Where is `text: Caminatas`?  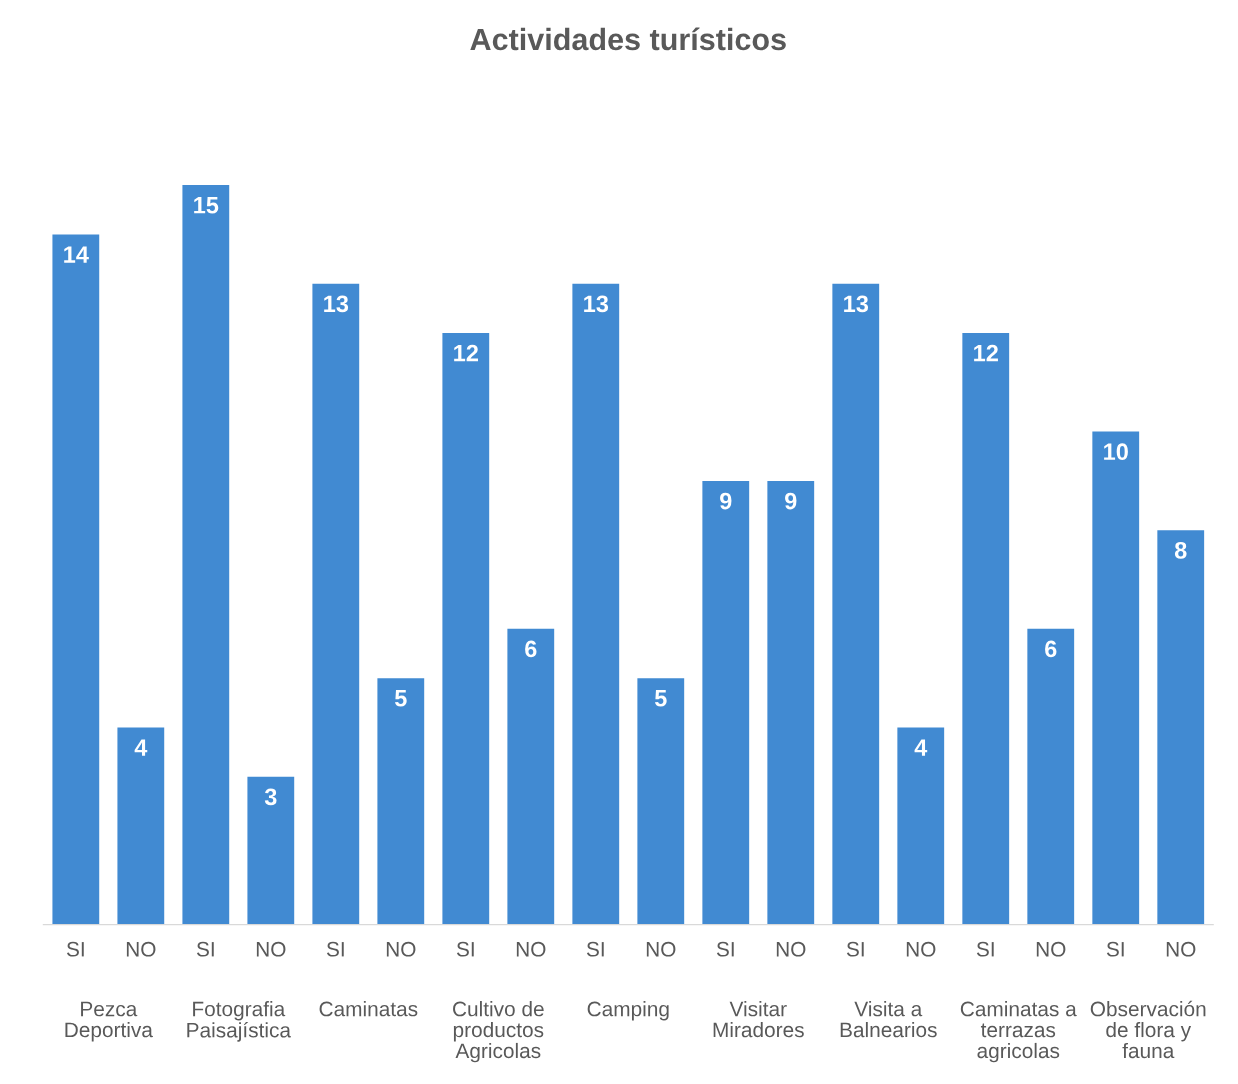
text: Caminatas is located at coordinates (368, 1009).